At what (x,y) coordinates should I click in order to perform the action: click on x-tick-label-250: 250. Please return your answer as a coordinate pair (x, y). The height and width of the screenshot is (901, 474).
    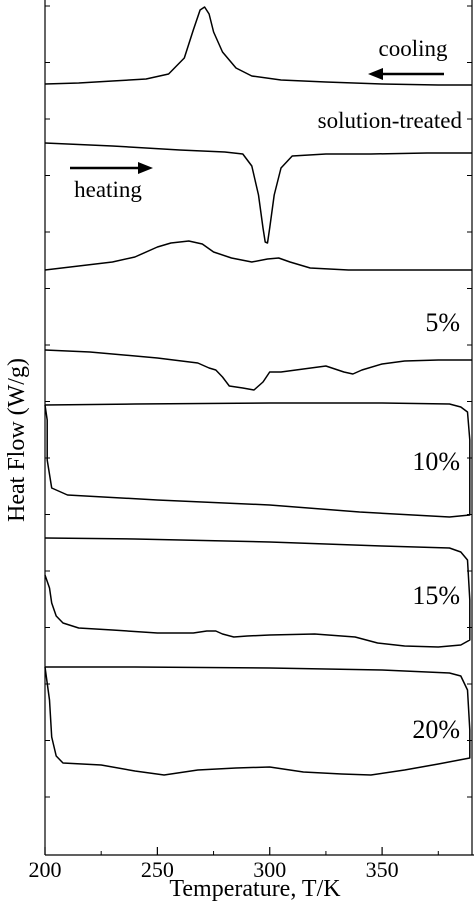
    Looking at the image, I should click on (157, 869).